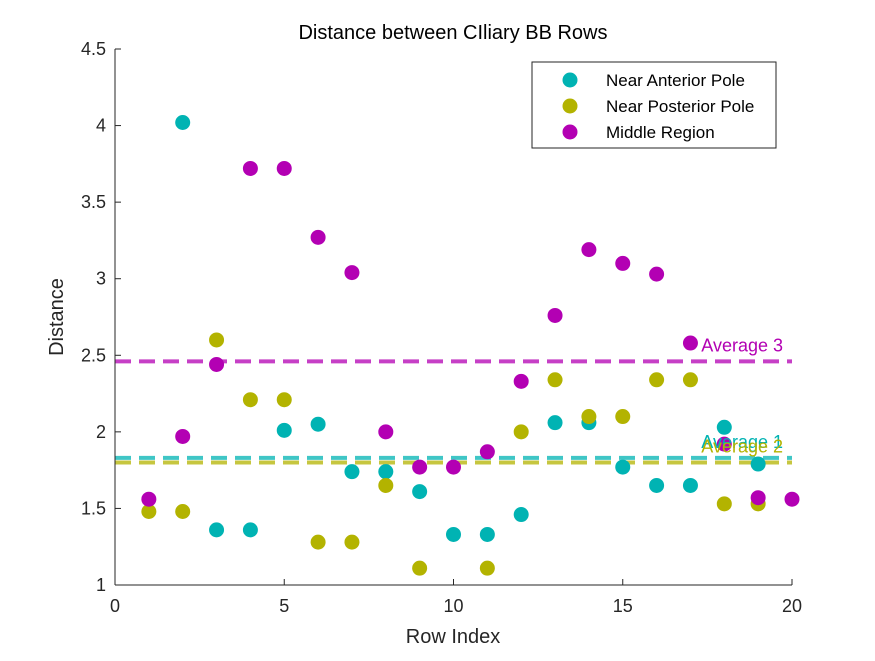  I want to click on y-tick-label: 2.5, so click(93, 355).